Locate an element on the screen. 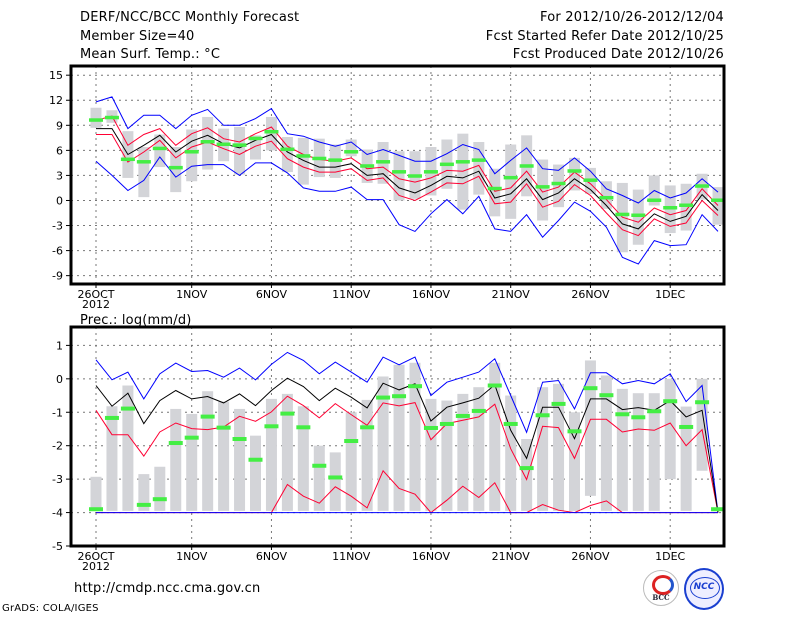 This screenshot has width=800, height=618. precip-panel-title: Prec.: log(mm/d) is located at coordinates (136, 320).